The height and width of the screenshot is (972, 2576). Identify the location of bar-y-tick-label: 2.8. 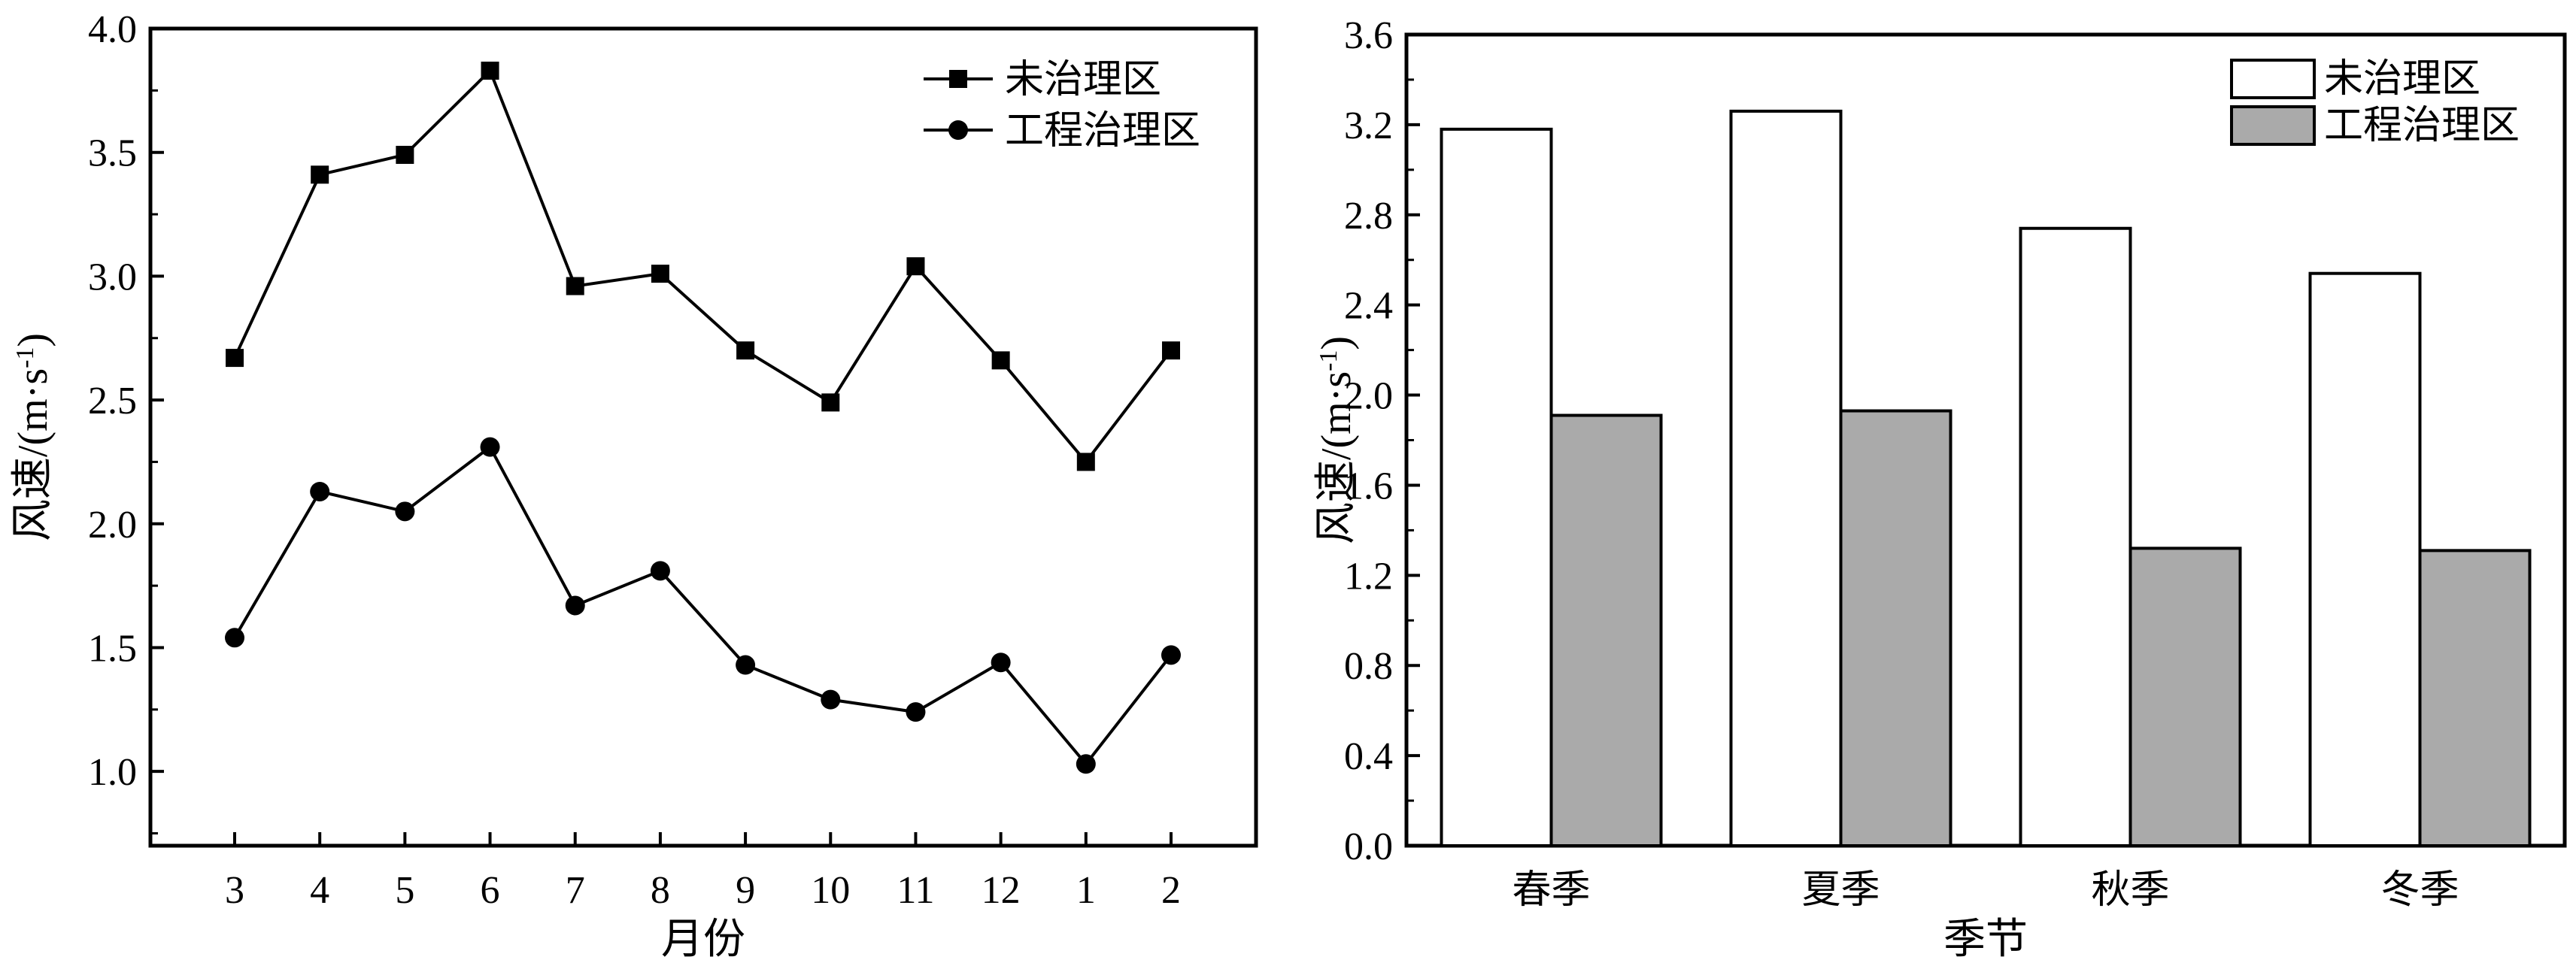
(1368, 216).